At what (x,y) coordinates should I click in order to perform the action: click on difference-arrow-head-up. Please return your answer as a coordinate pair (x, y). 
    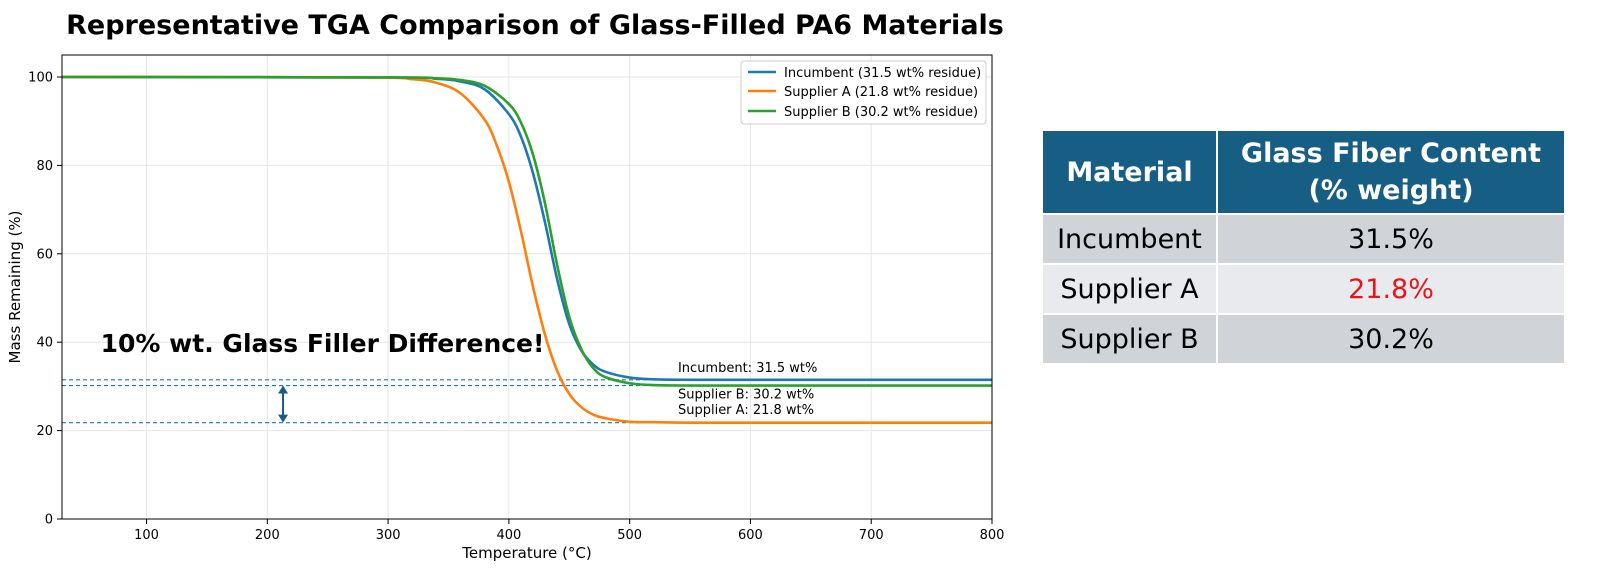
    Looking at the image, I should click on (283, 389).